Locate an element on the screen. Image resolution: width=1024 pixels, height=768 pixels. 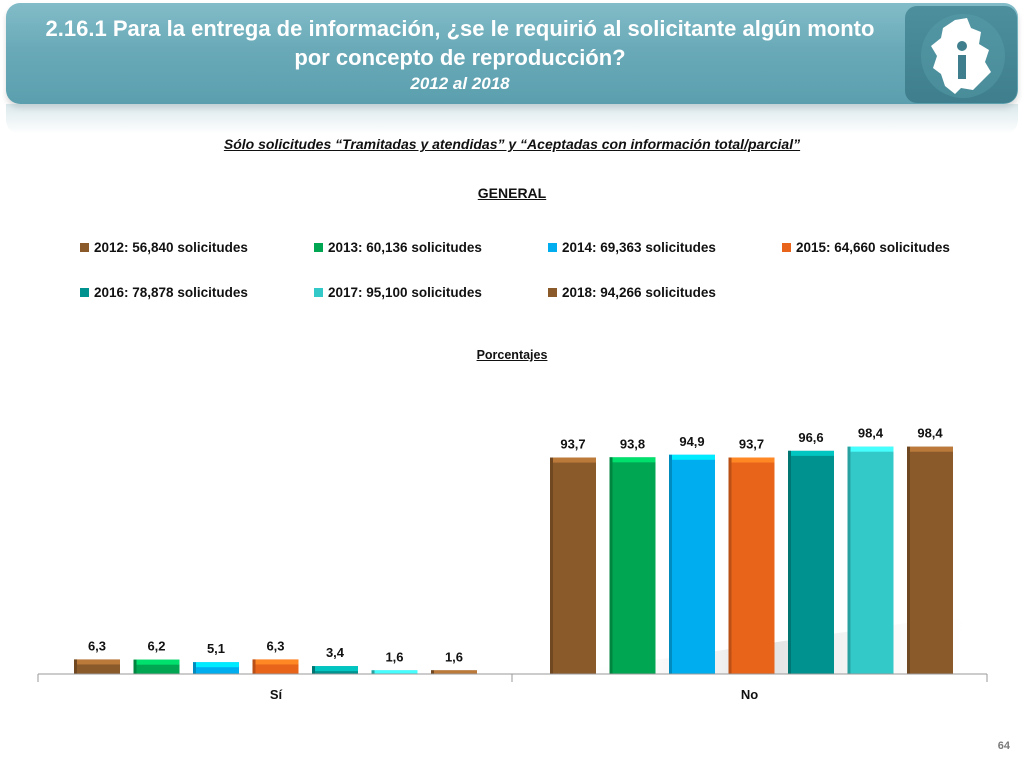
legend-label: 2018: 94,266 solicitudes is located at coordinates (639, 292).